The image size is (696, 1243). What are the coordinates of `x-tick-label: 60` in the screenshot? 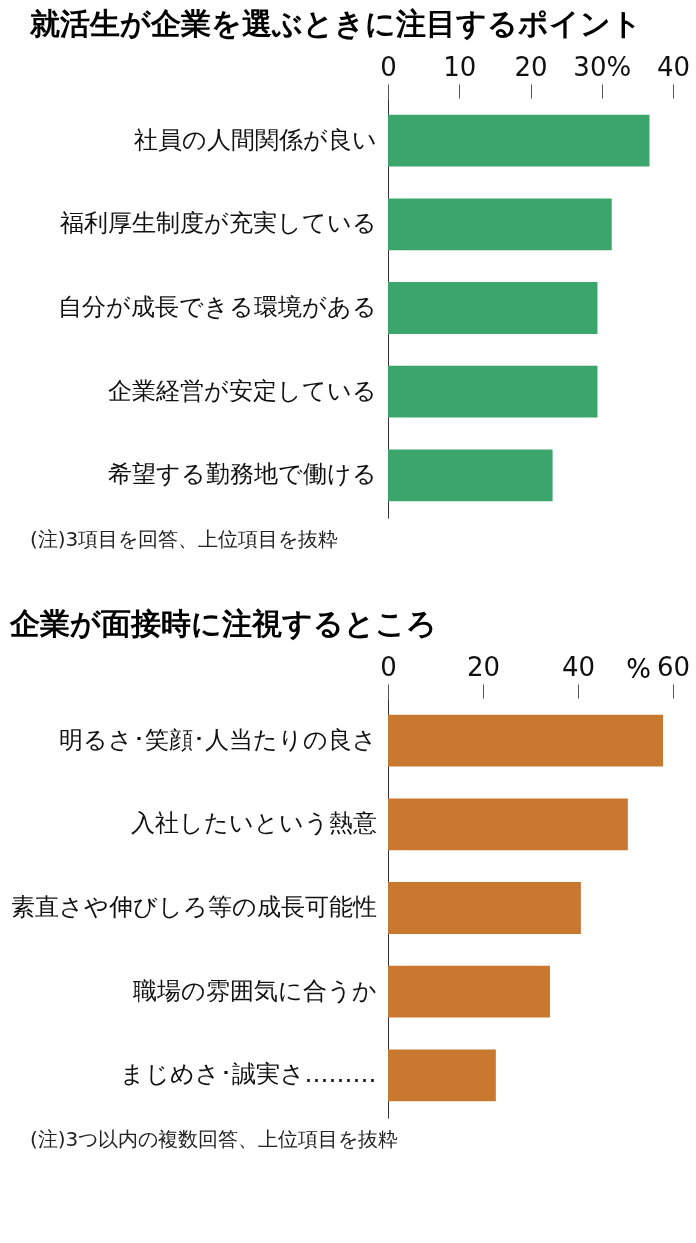 It's located at (673, 666).